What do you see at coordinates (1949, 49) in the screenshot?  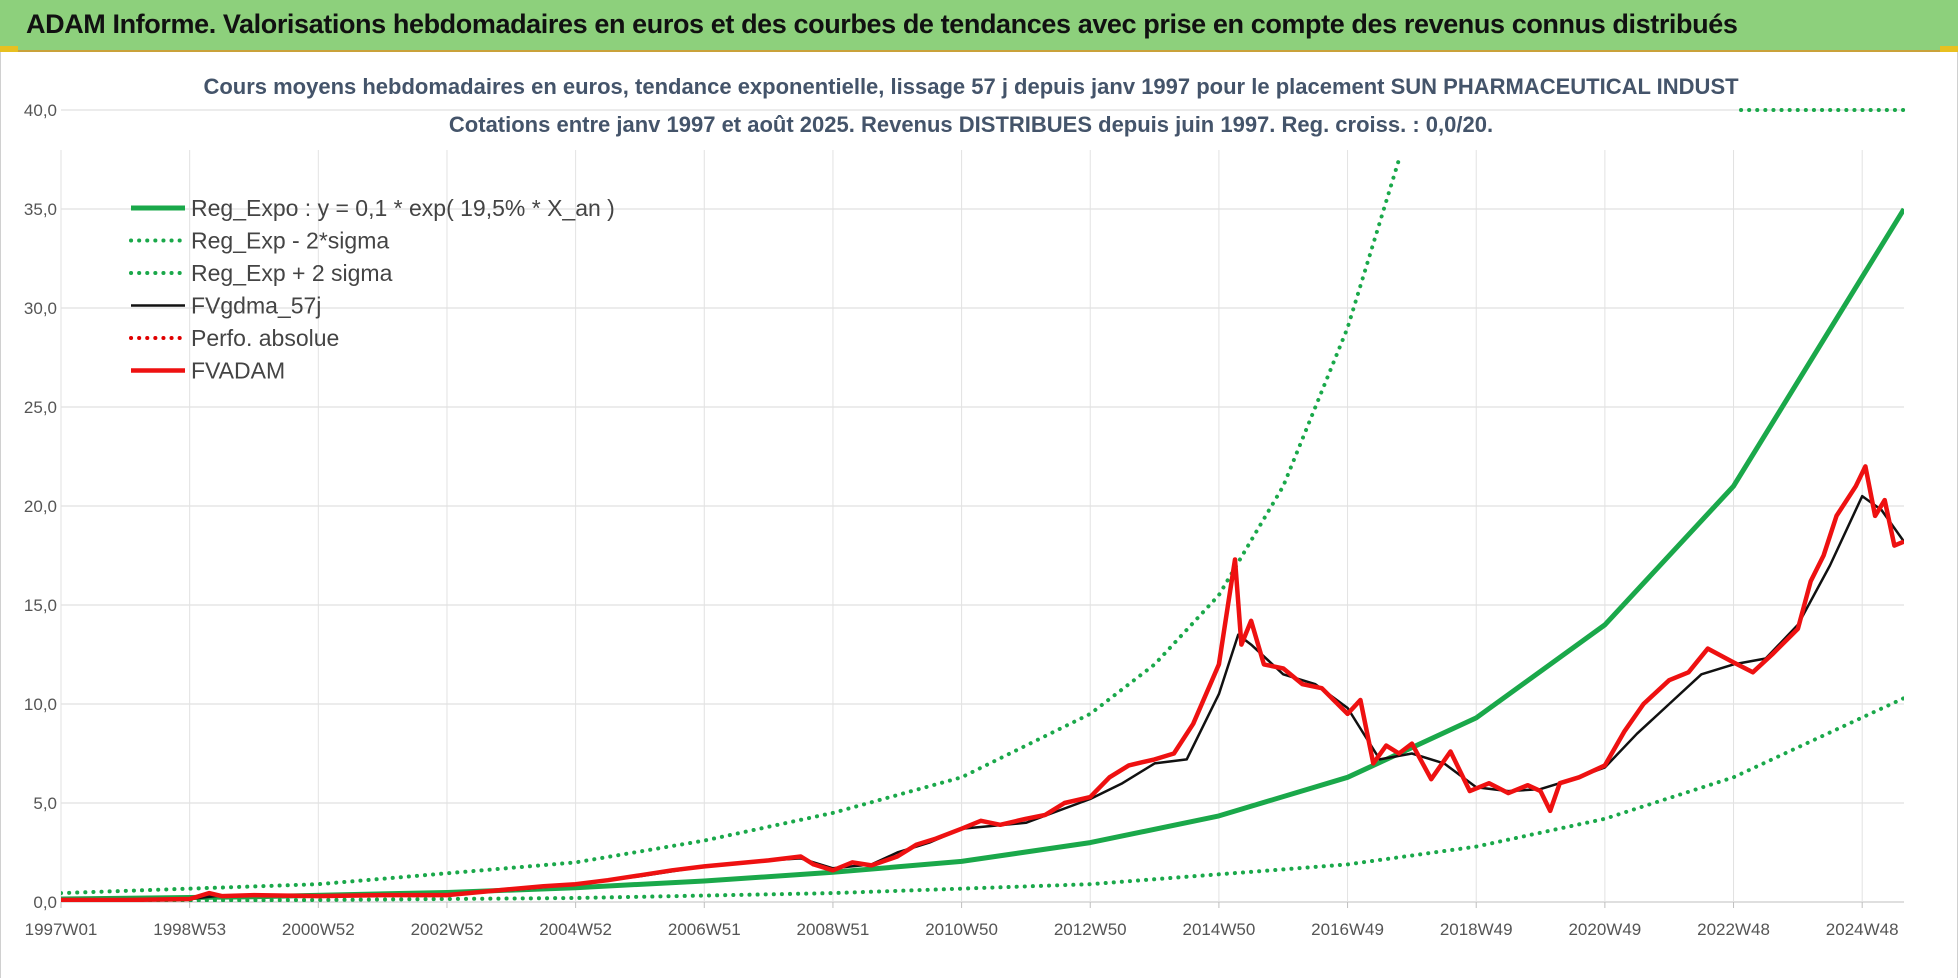 I see `banner-corner-right` at bounding box center [1949, 49].